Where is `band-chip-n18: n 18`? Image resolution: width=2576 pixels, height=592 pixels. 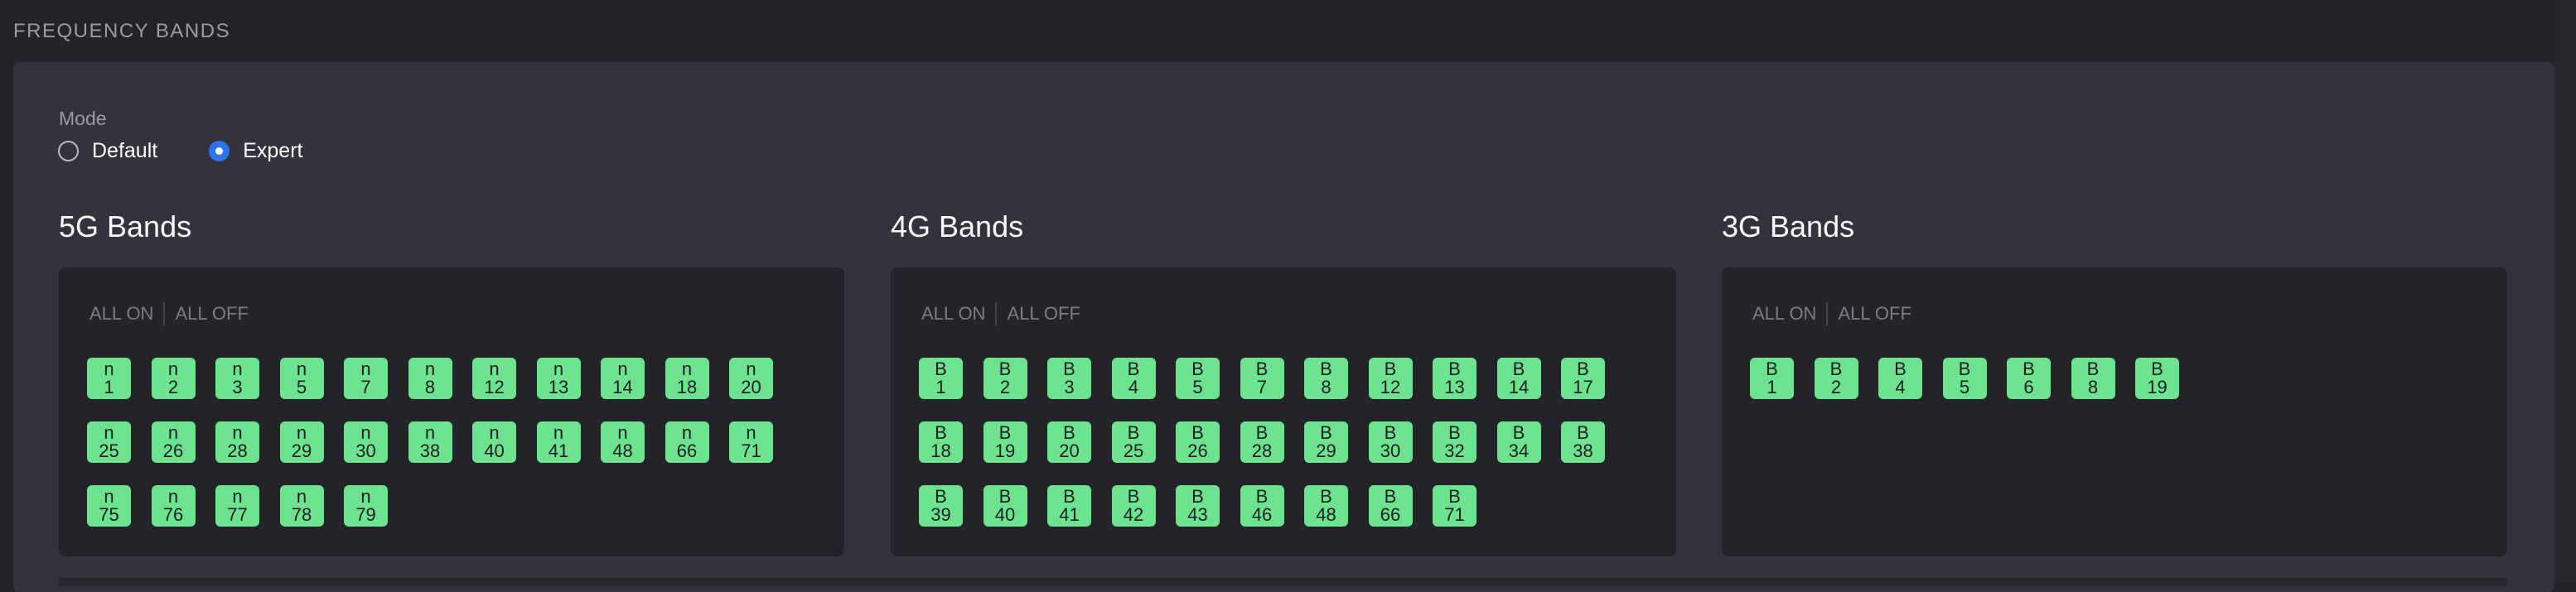
band-chip-n18: n 18 is located at coordinates (687, 378).